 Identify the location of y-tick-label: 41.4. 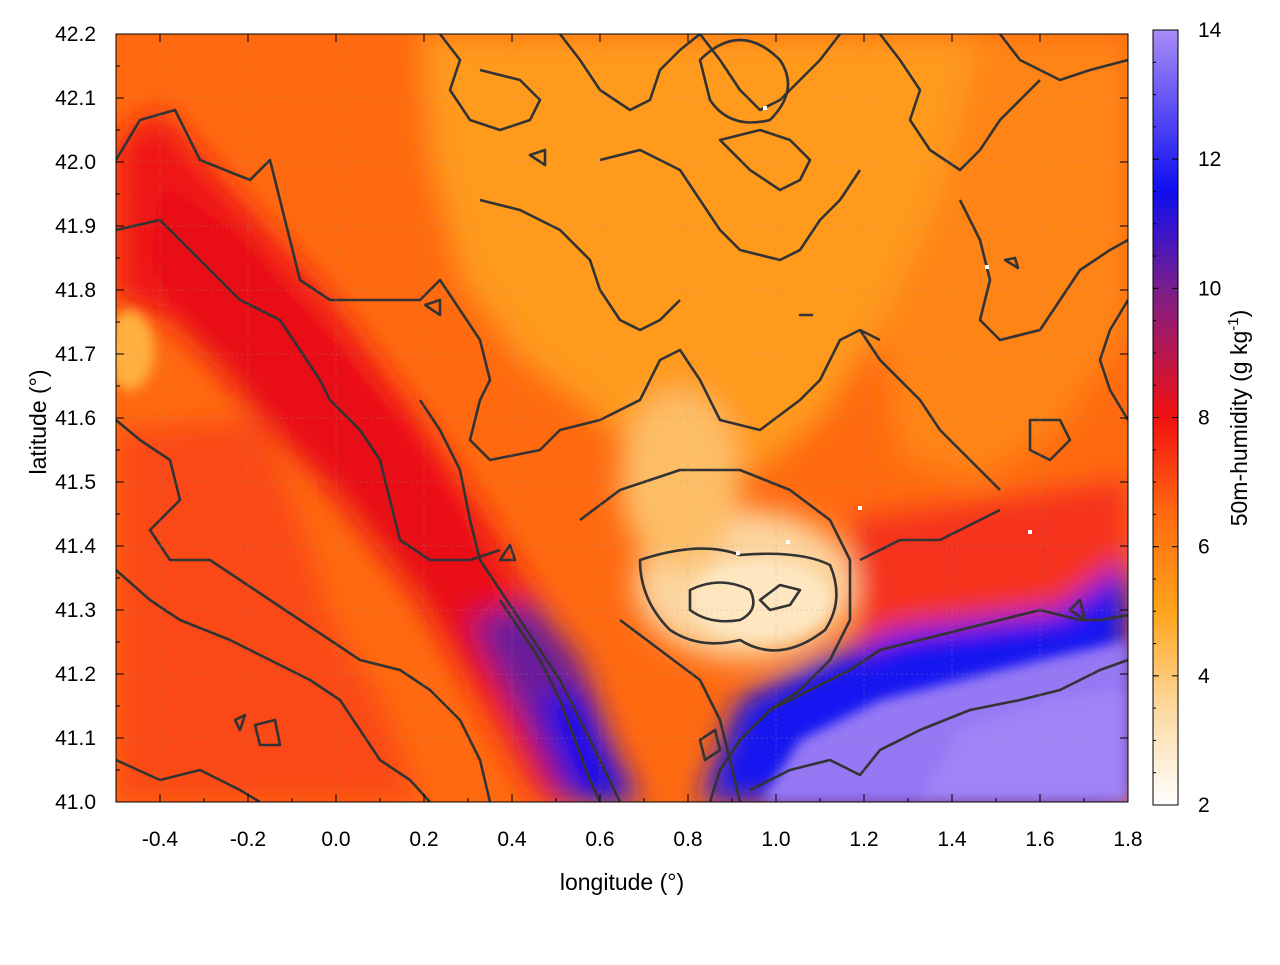
(75, 546).